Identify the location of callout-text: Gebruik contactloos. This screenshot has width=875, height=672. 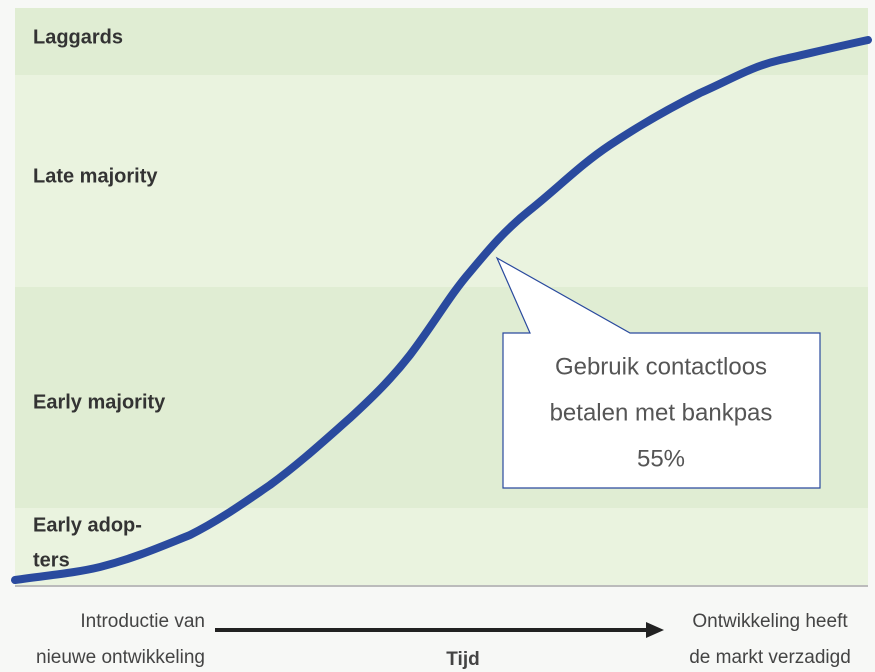
(661, 366).